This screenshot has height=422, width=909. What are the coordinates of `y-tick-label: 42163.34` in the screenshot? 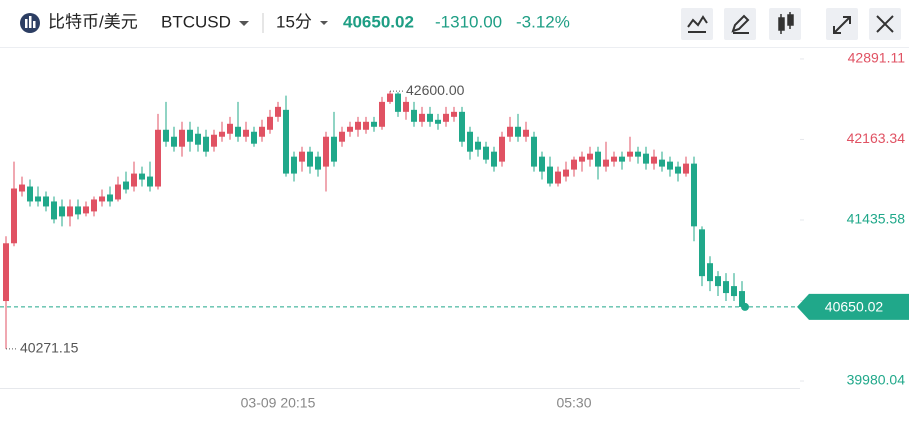 It's located at (876, 138).